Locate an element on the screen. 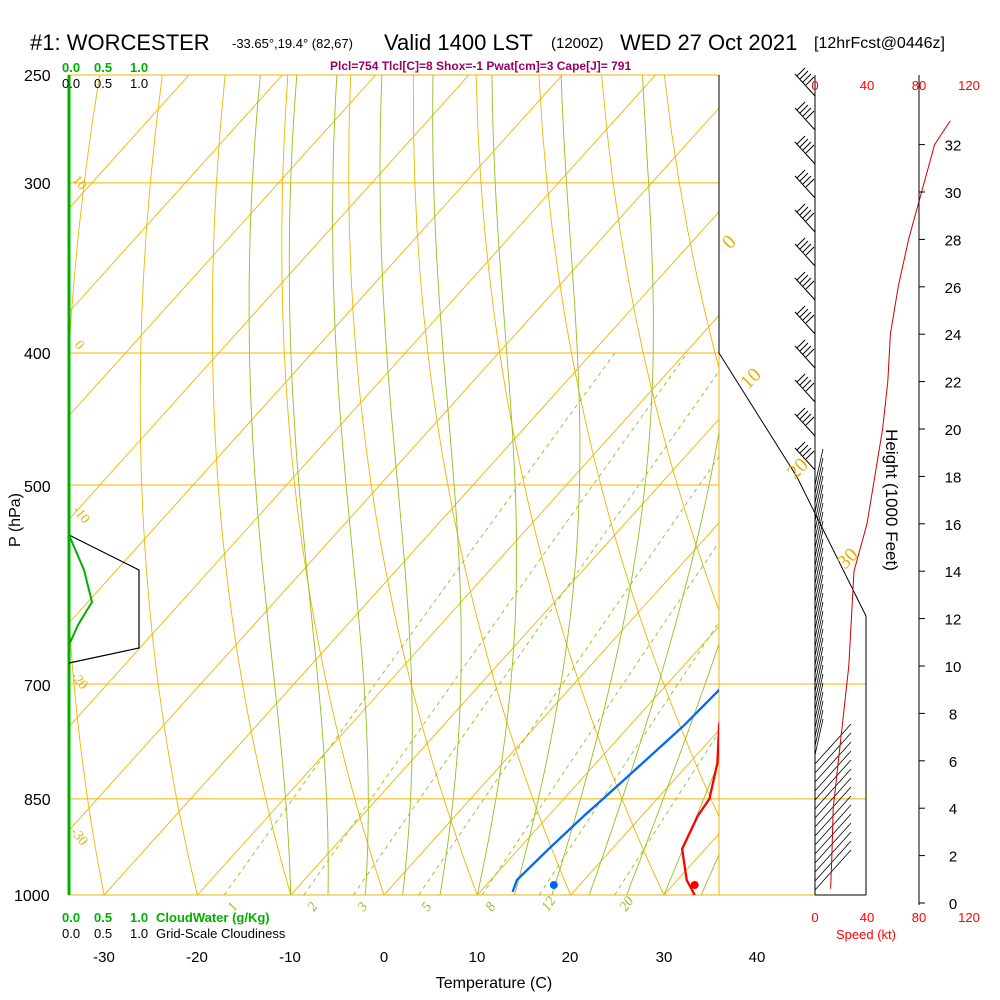 The width and height of the screenshot is (1000, 1000). gs-bot-2: 1.0 is located at coordinates (139, 933).